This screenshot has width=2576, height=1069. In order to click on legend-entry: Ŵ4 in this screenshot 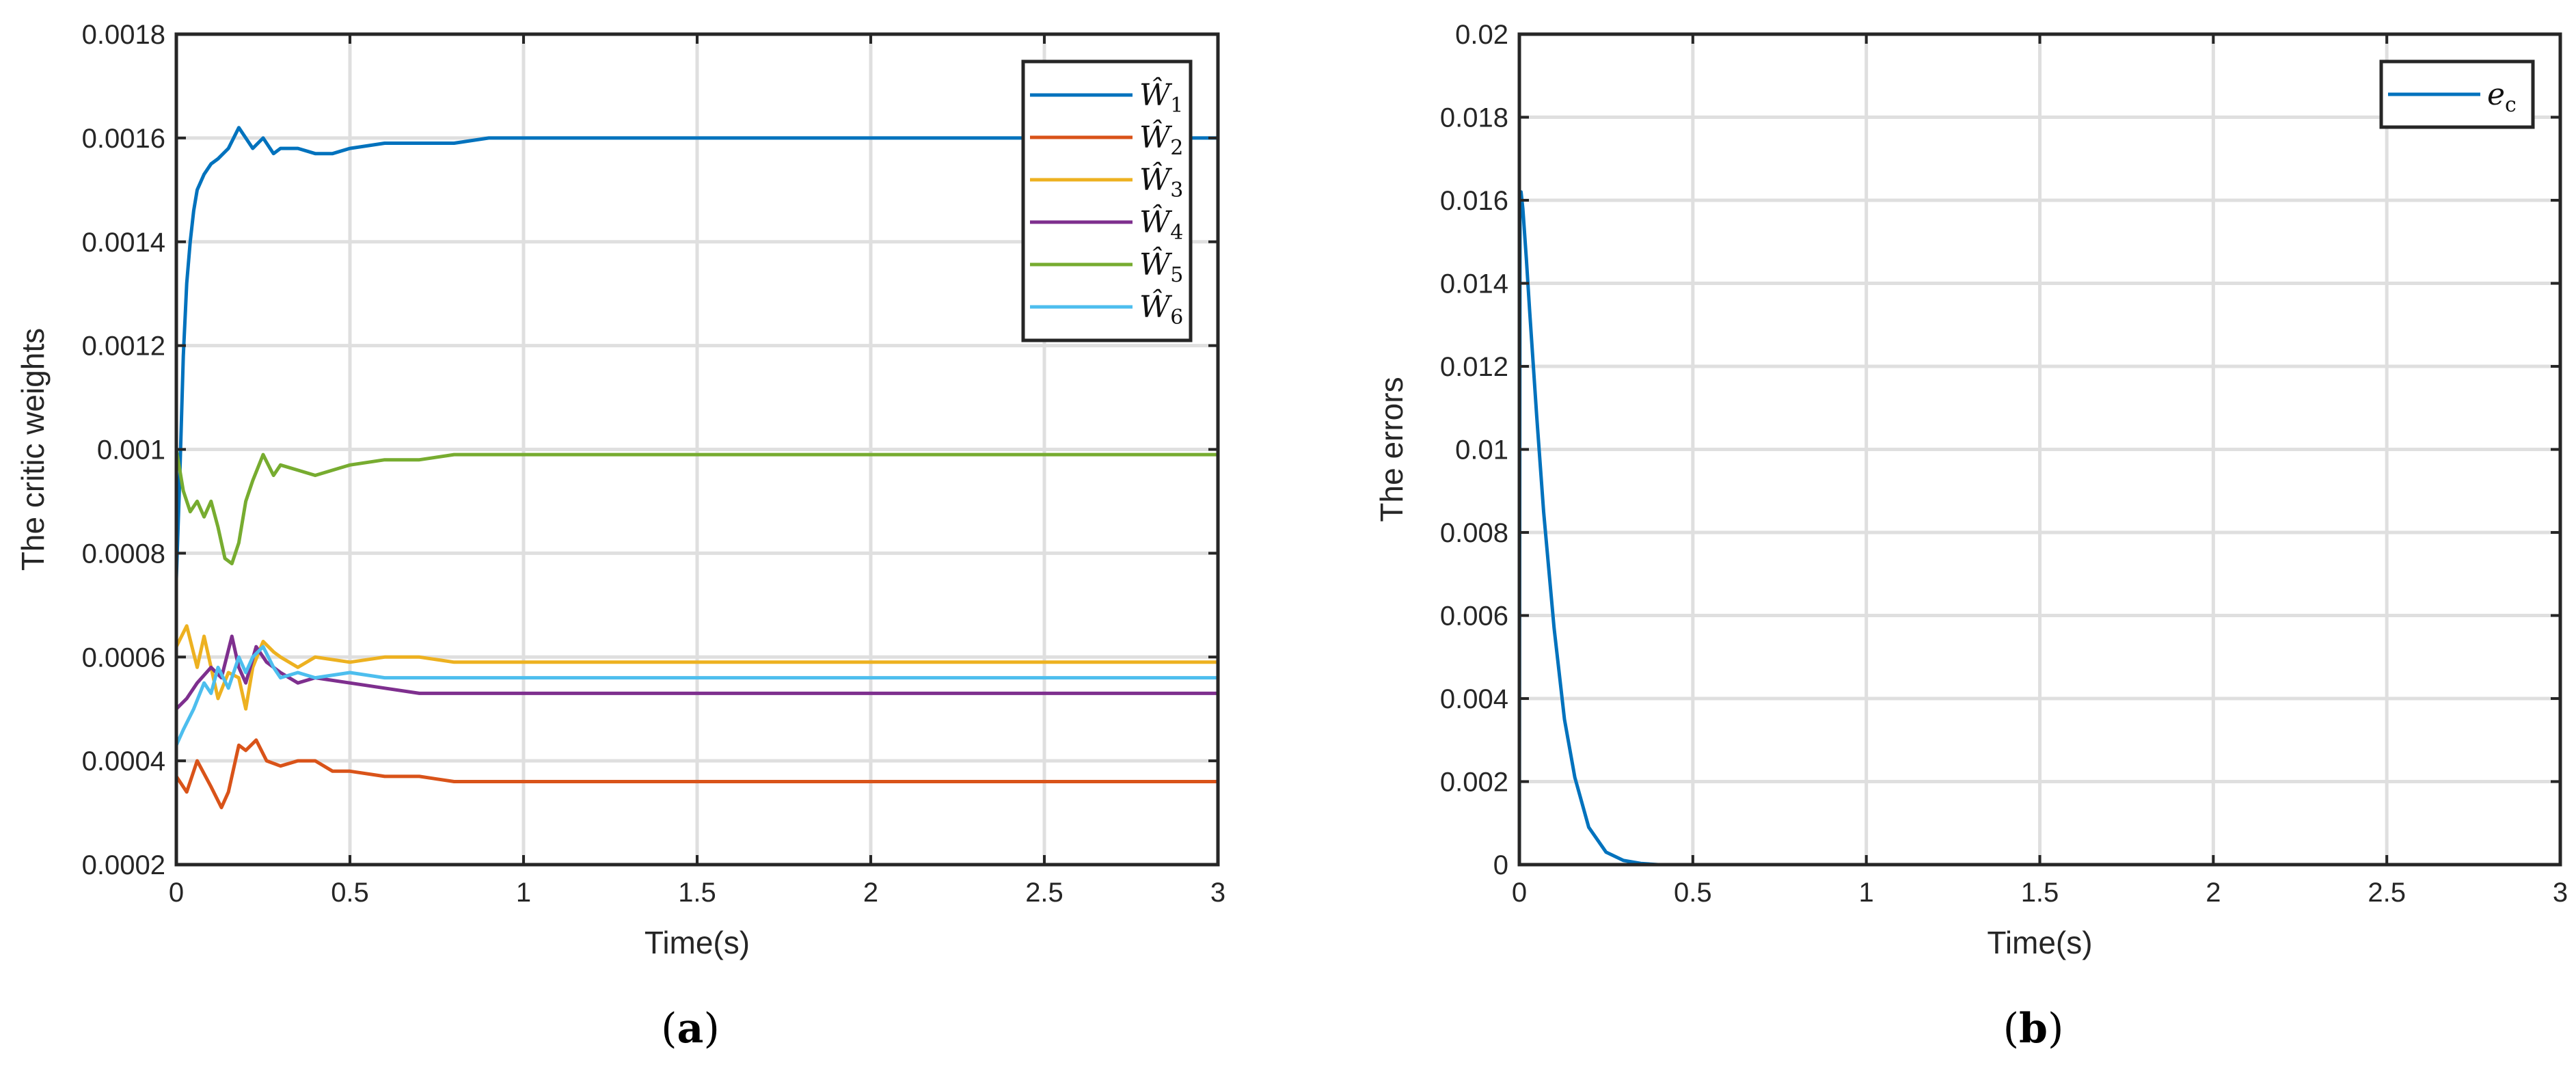, I will do `click(1161, 224)`.